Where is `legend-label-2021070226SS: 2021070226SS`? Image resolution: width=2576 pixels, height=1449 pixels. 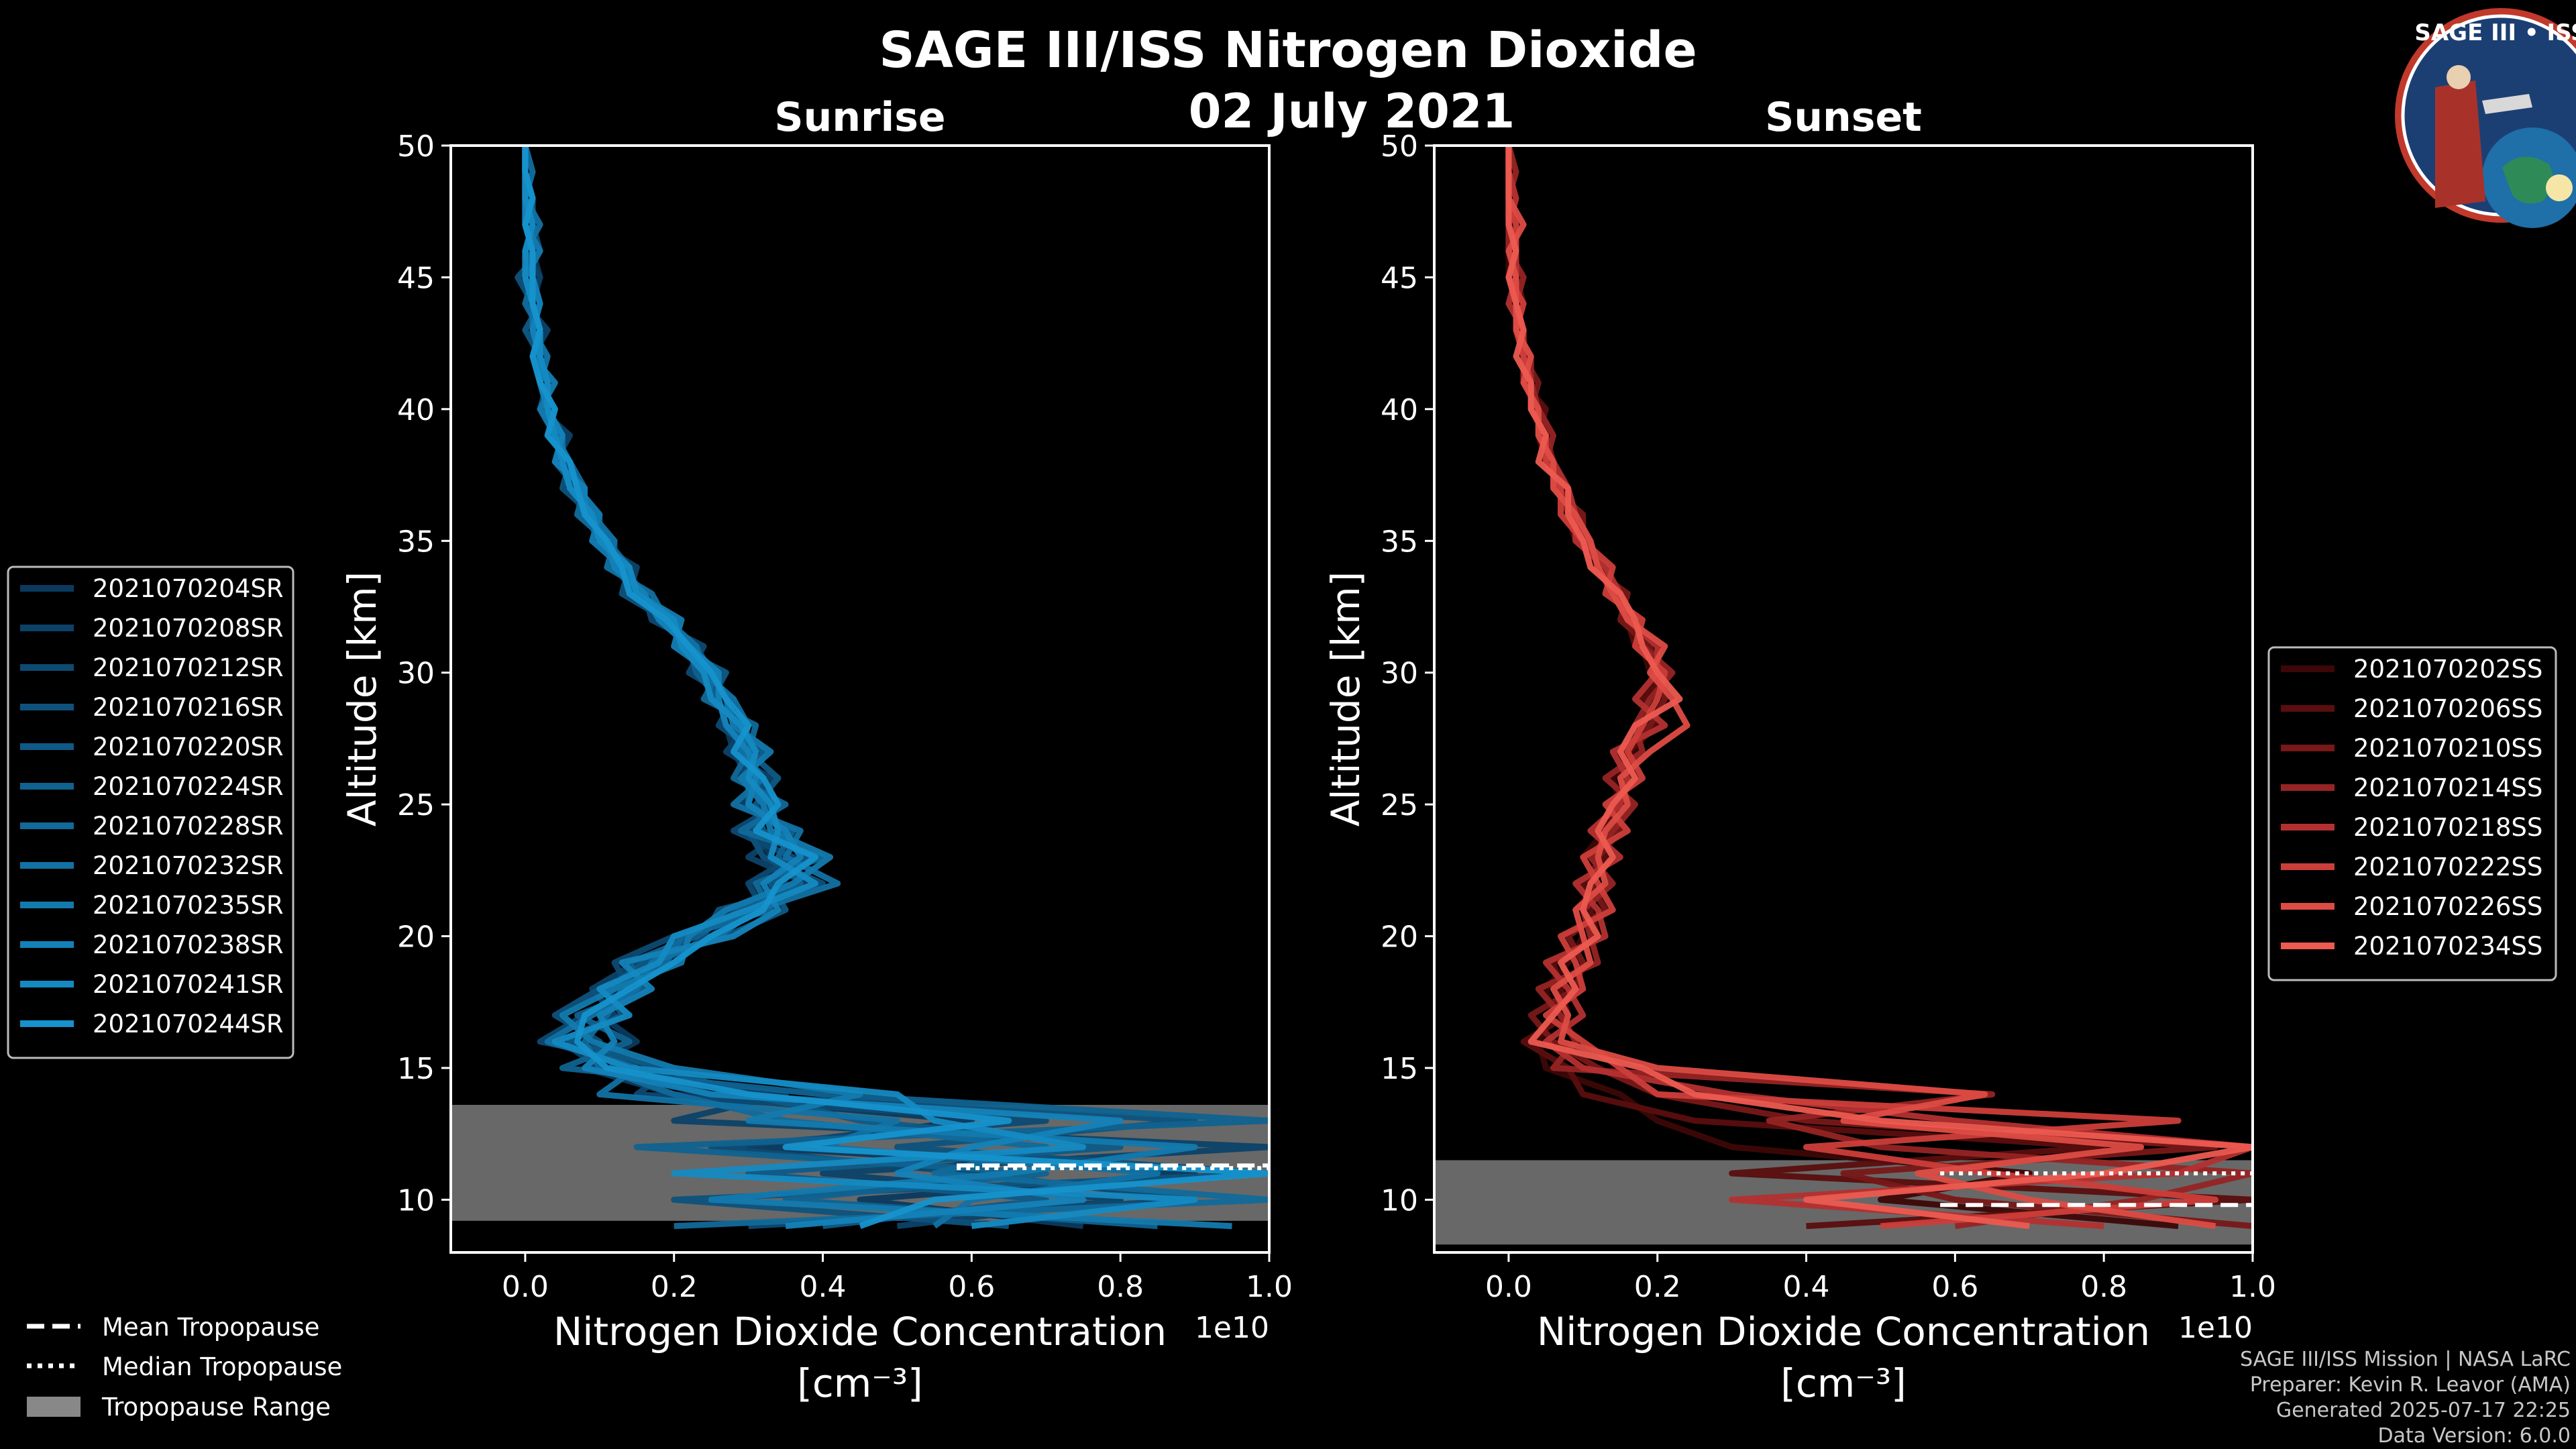
legend-label-2021070226SS: 2021070226SS is located at coordinates (2447, 906).